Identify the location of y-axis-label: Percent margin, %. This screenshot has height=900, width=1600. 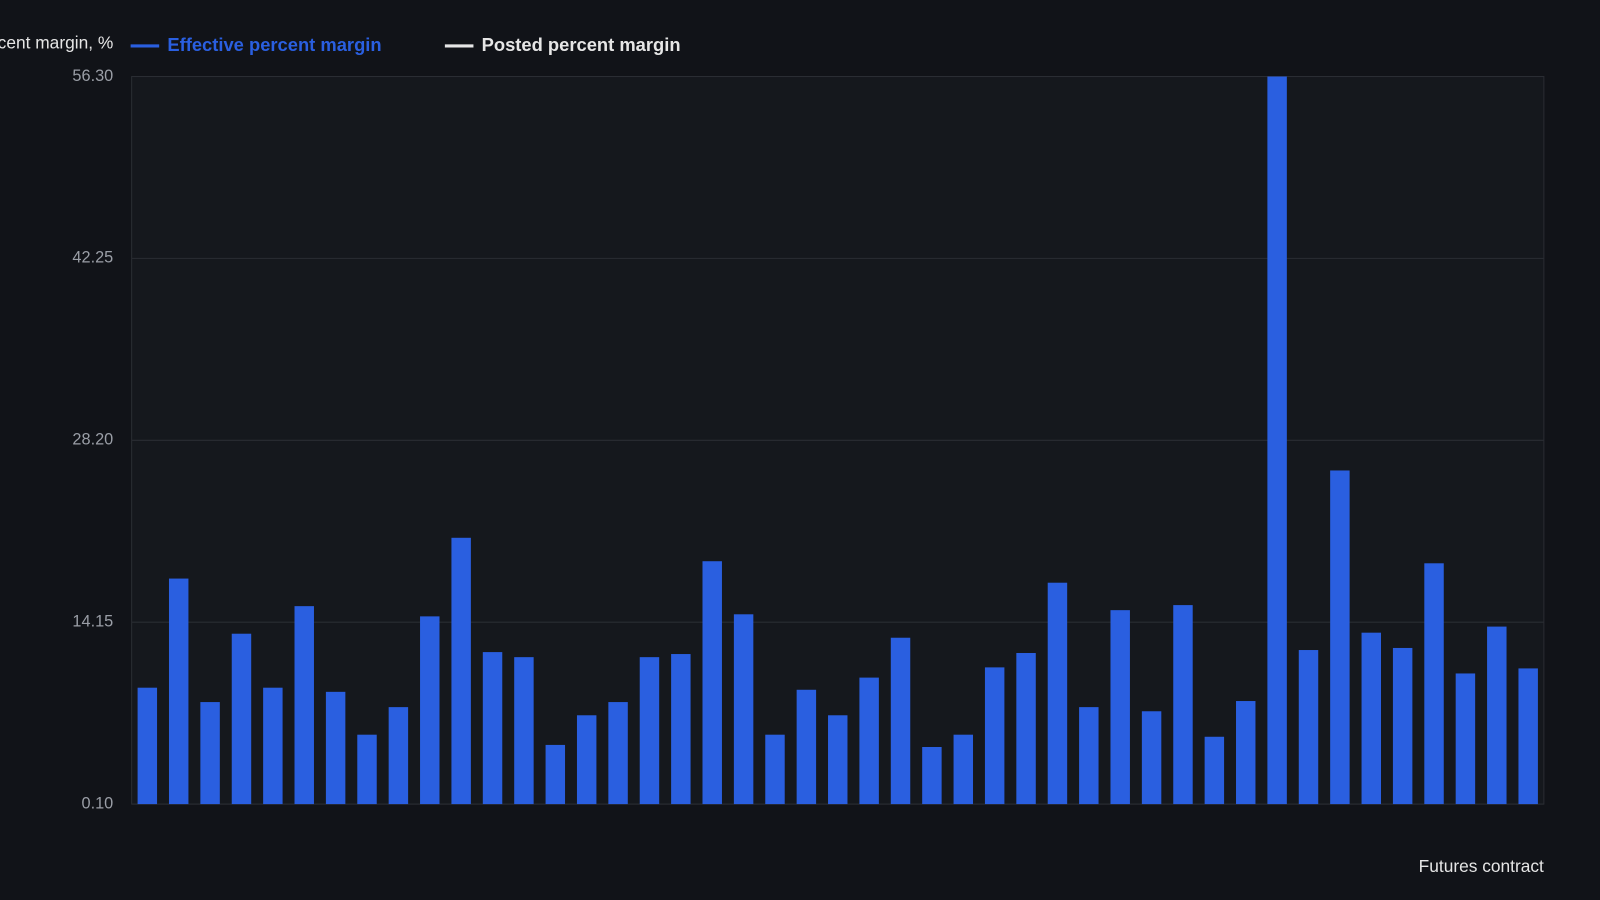
(56, 42).